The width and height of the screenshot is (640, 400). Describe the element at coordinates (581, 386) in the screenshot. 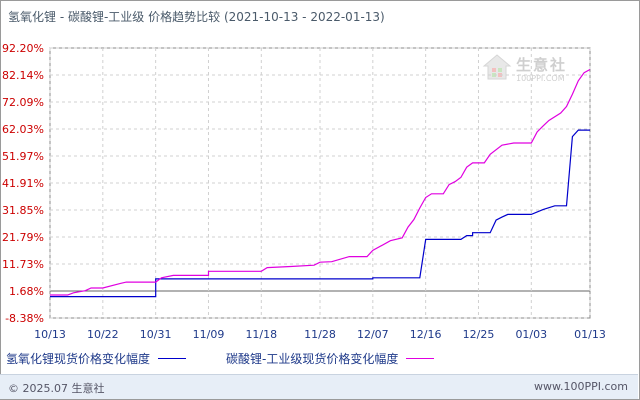

I see `footer-site-link: www.100PPI.com` at that location.